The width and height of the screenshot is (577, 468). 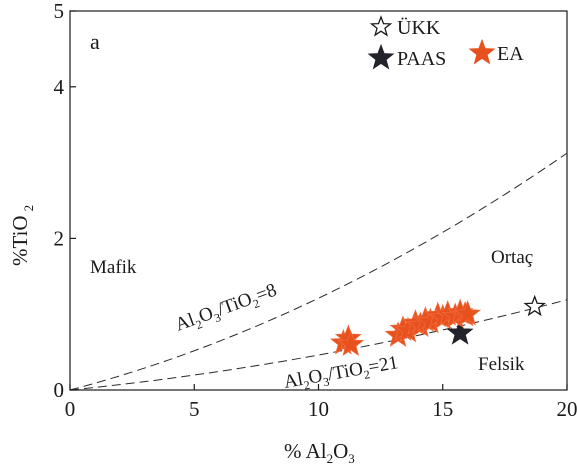 I want to click on y-axis-title: %TiO2, so click(x=22, y=235).